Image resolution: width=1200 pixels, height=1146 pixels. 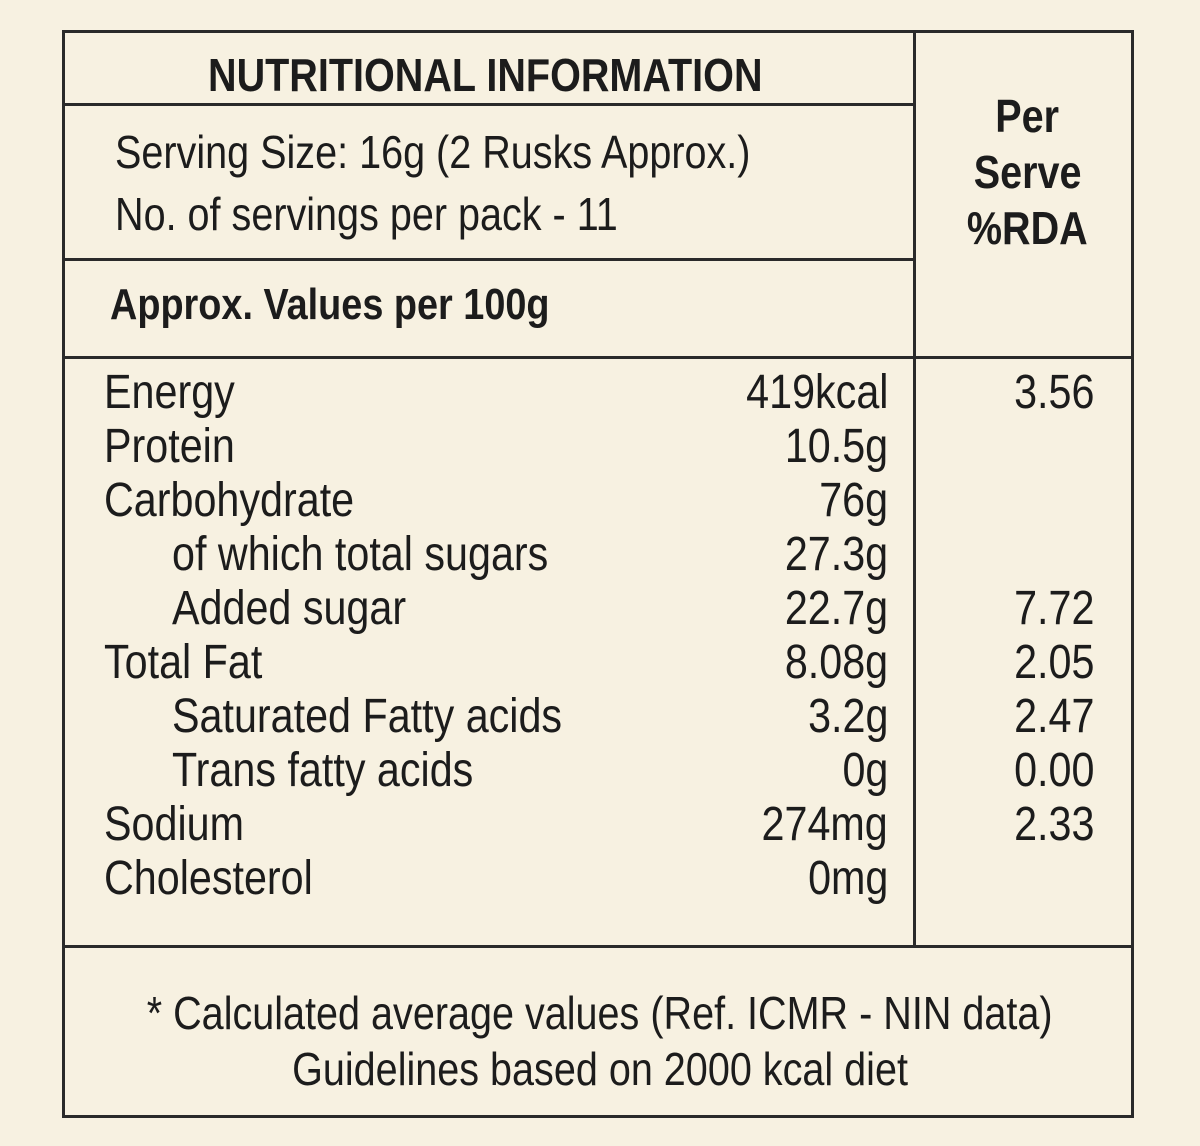 What do you see at coordinates (600, 879) in the screenshot?
I see `nutrient-row: Cholesterol 0mg` at bounding box center [600, 879].